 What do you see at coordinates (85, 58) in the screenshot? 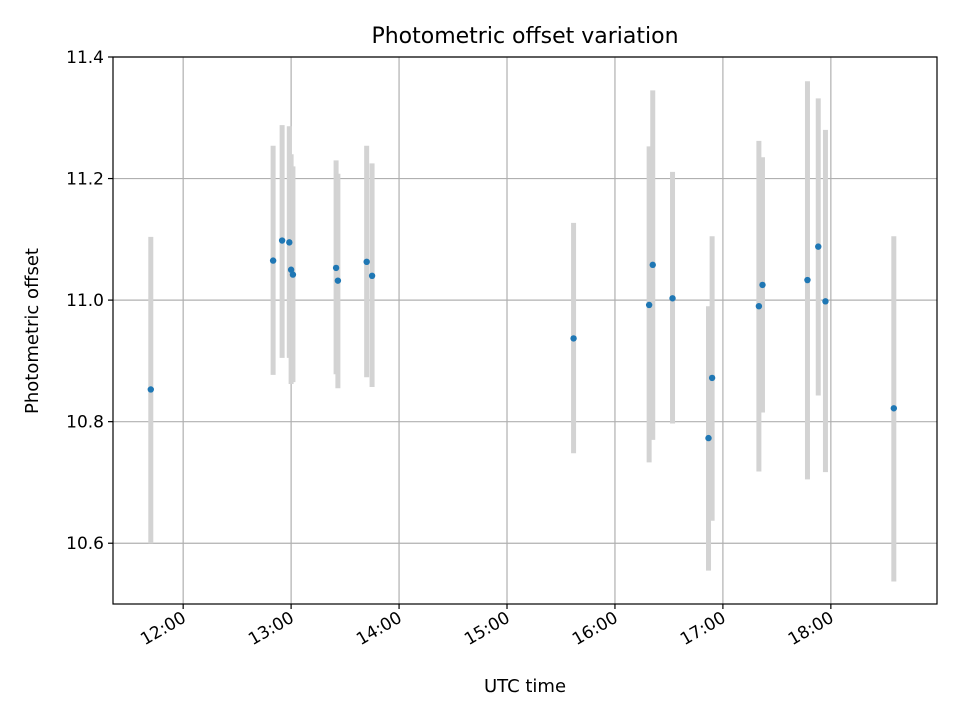
I see `y-tick-label: 11.4` at bounding box center [85, 58].